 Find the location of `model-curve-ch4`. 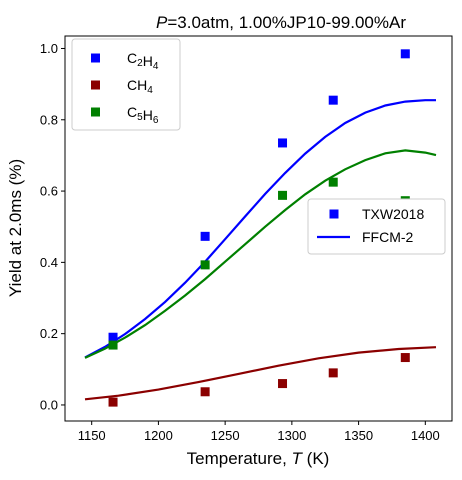

model-curve-ch4 is located at coordinates (260, 373).